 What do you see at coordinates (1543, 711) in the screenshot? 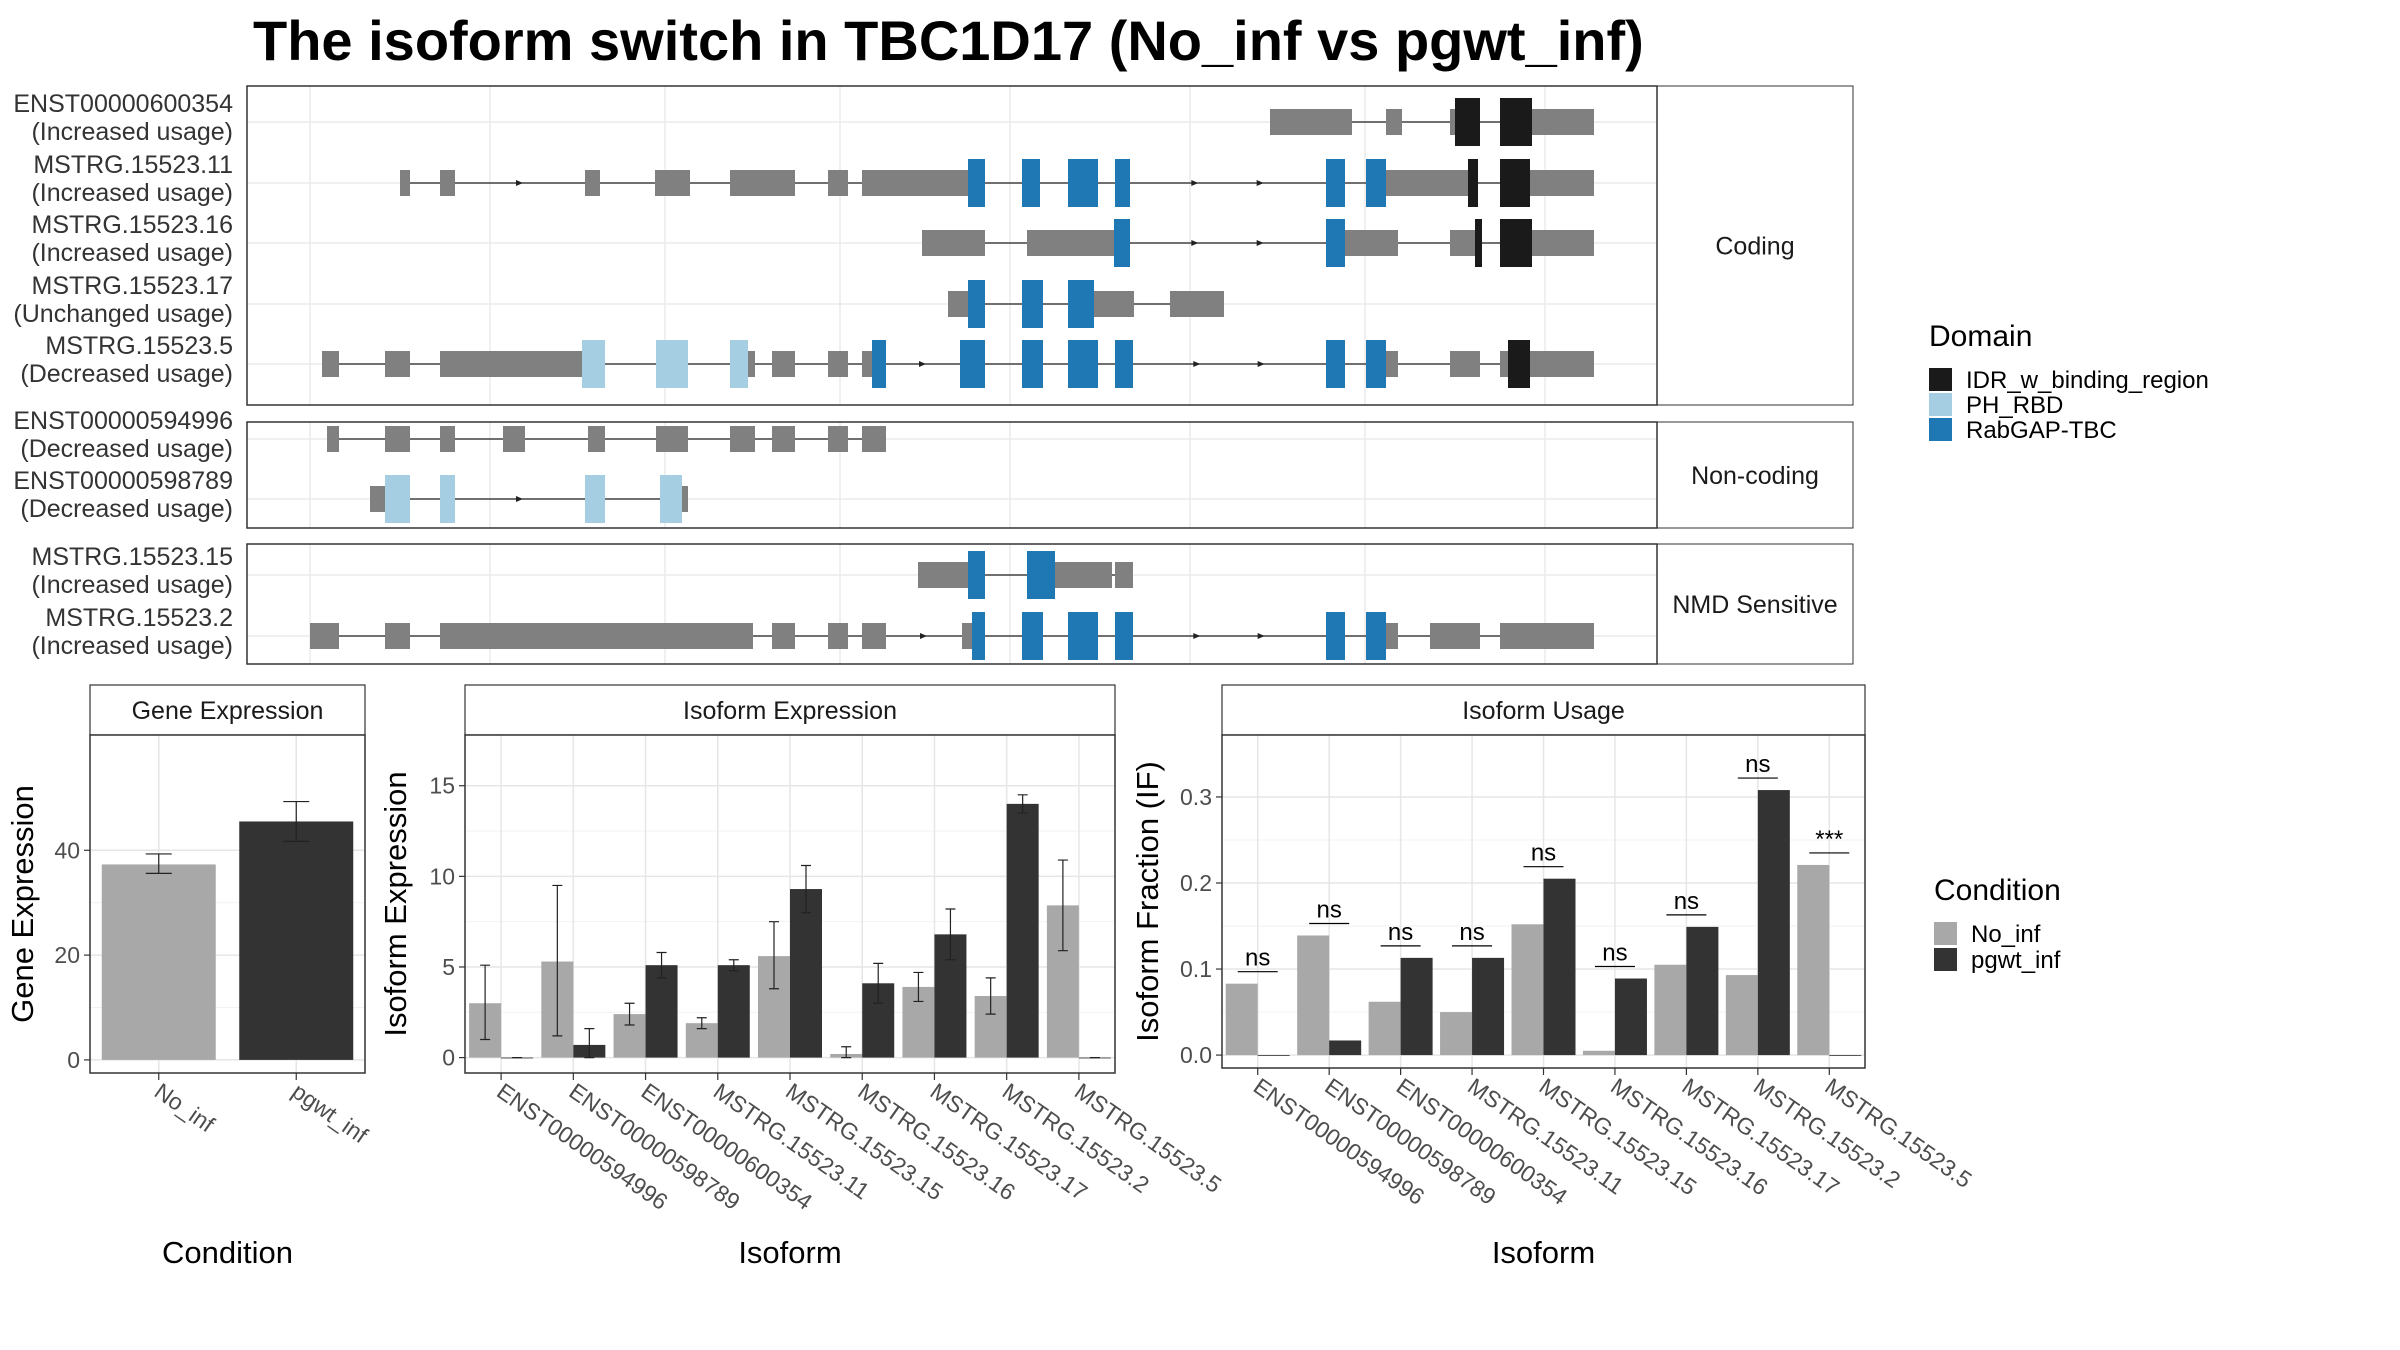
I see `panel-strip-title: Isoform Usage` at bounding box center [1543, 711].